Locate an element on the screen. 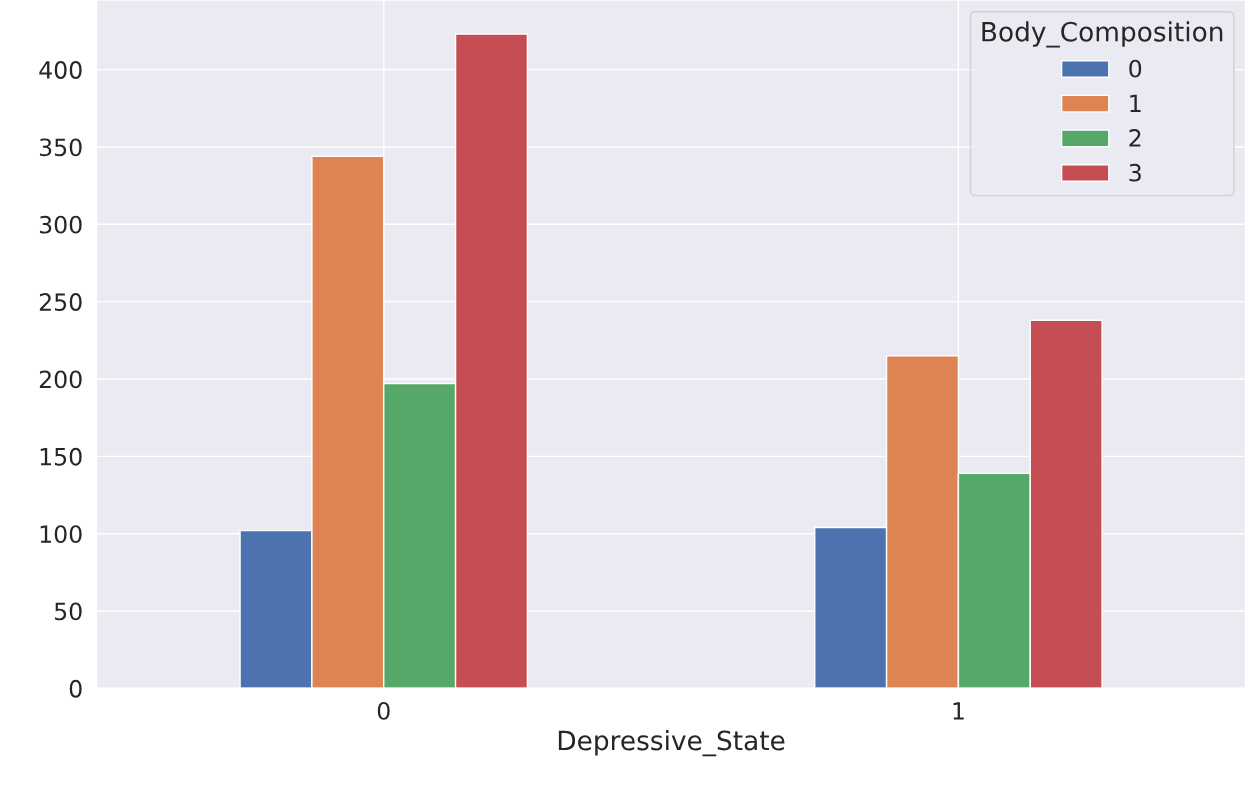  y-tick-label: 300 is located at coordinates (60, 224).